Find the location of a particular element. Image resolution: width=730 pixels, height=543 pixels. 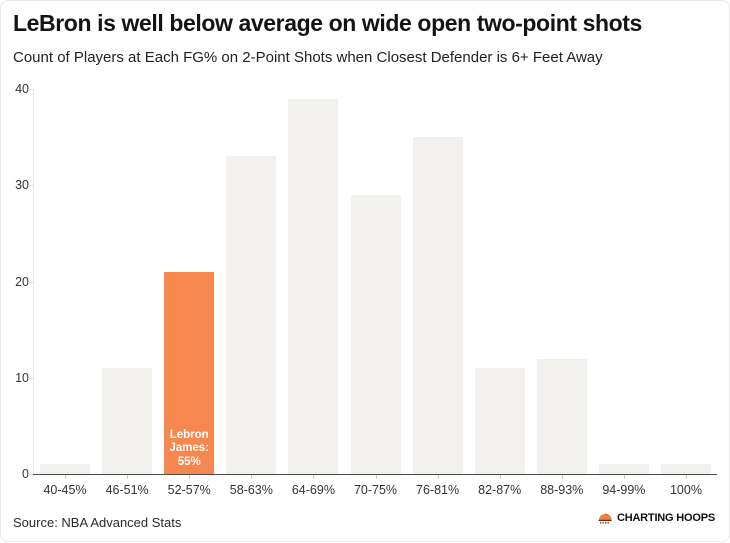

charting-hoops-logo: CHARTING HOOPS is located at coordinates (656, 518).